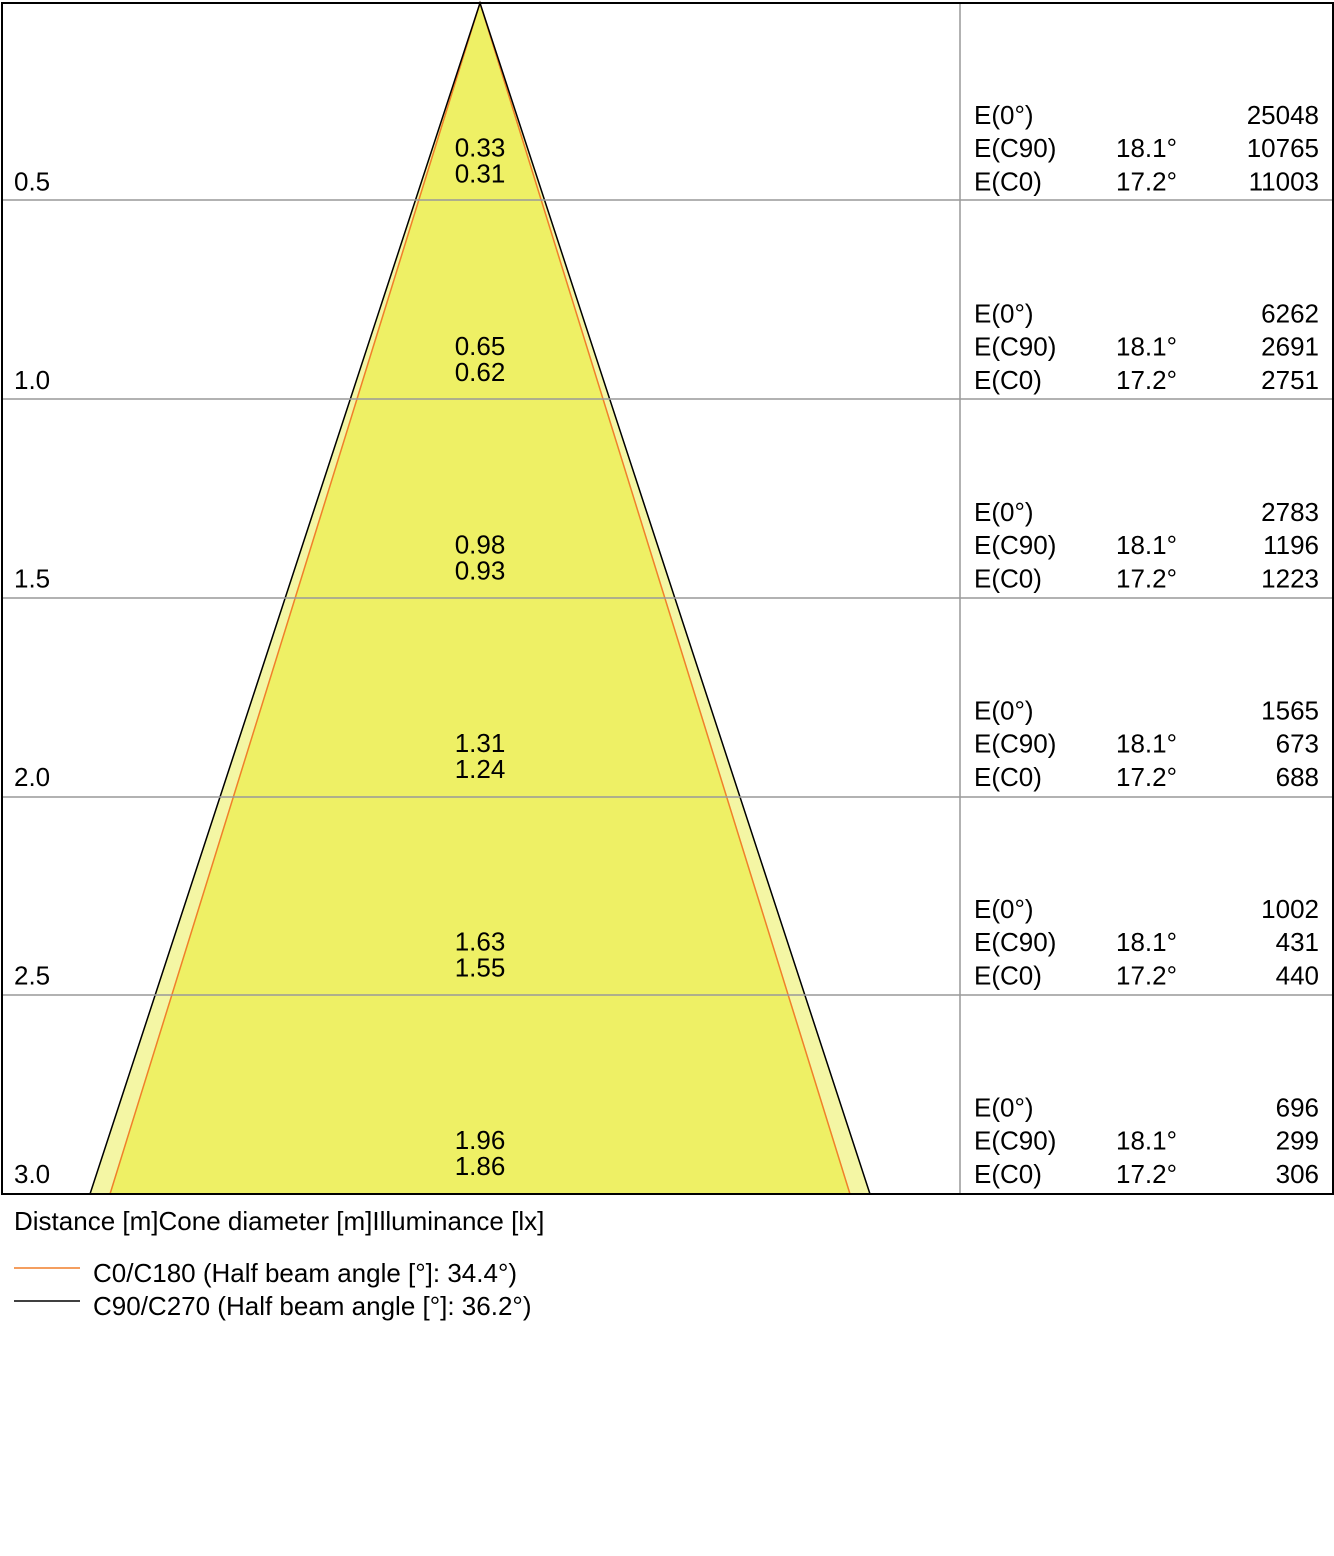 The width and height of the screenshot is (1334, 1556). Describe the element at coordinates (1290, 380) in the screenshot. I see `illuminance-value: 2751` at that location.